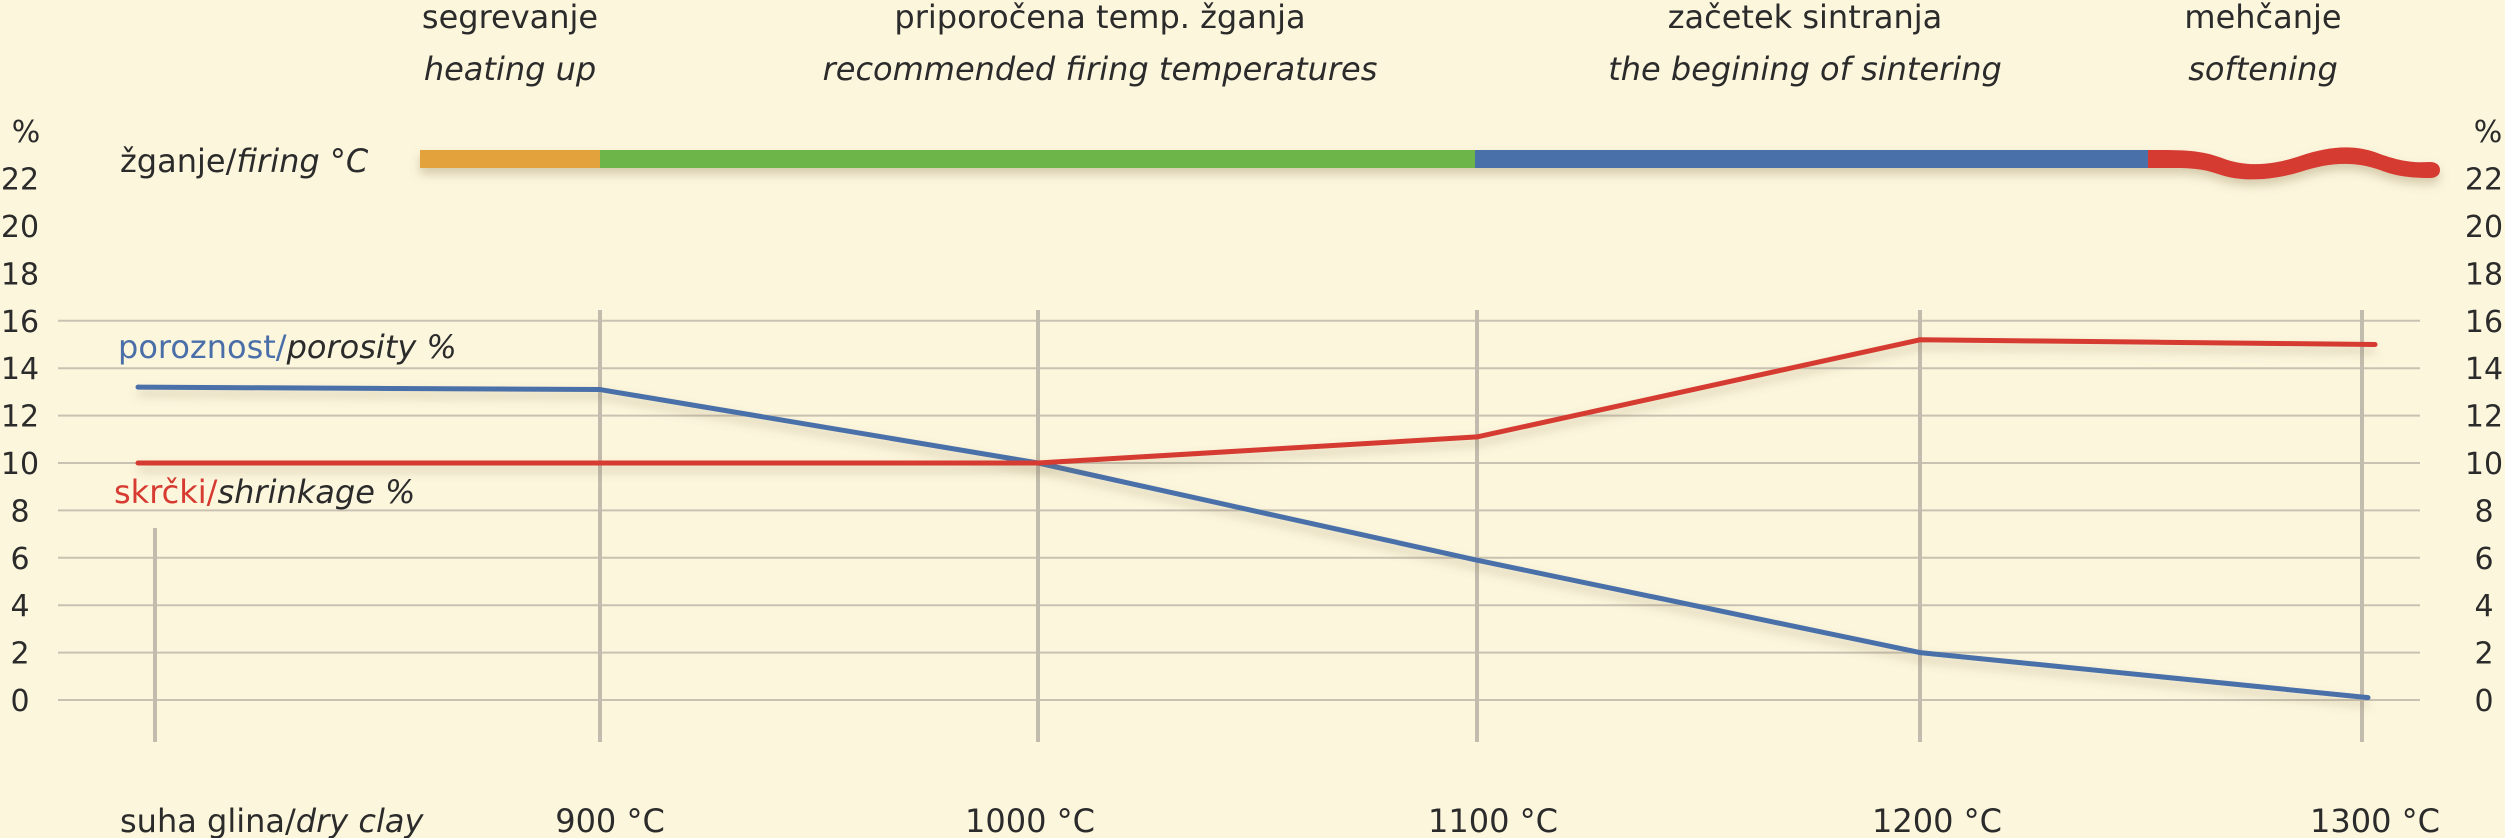 This screenshot has height=838, width=2505. Describe the element at coordinates (19, 701) in the screenshot. I see `y-tick-left: 0` at that location.